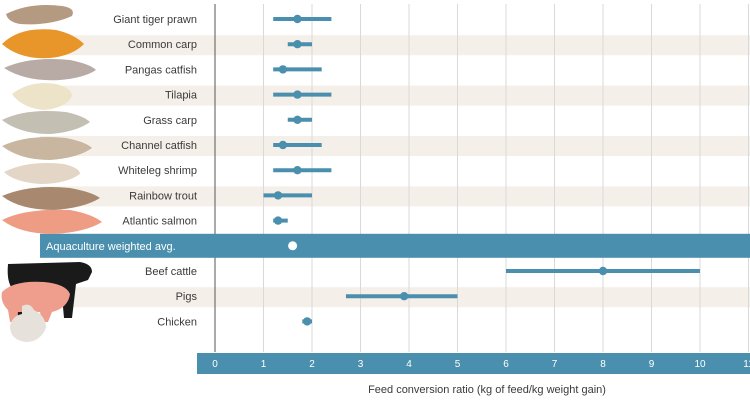 The image size is (750, 400). I want to click on category-label: Rainbow trout, so click(163, 196).